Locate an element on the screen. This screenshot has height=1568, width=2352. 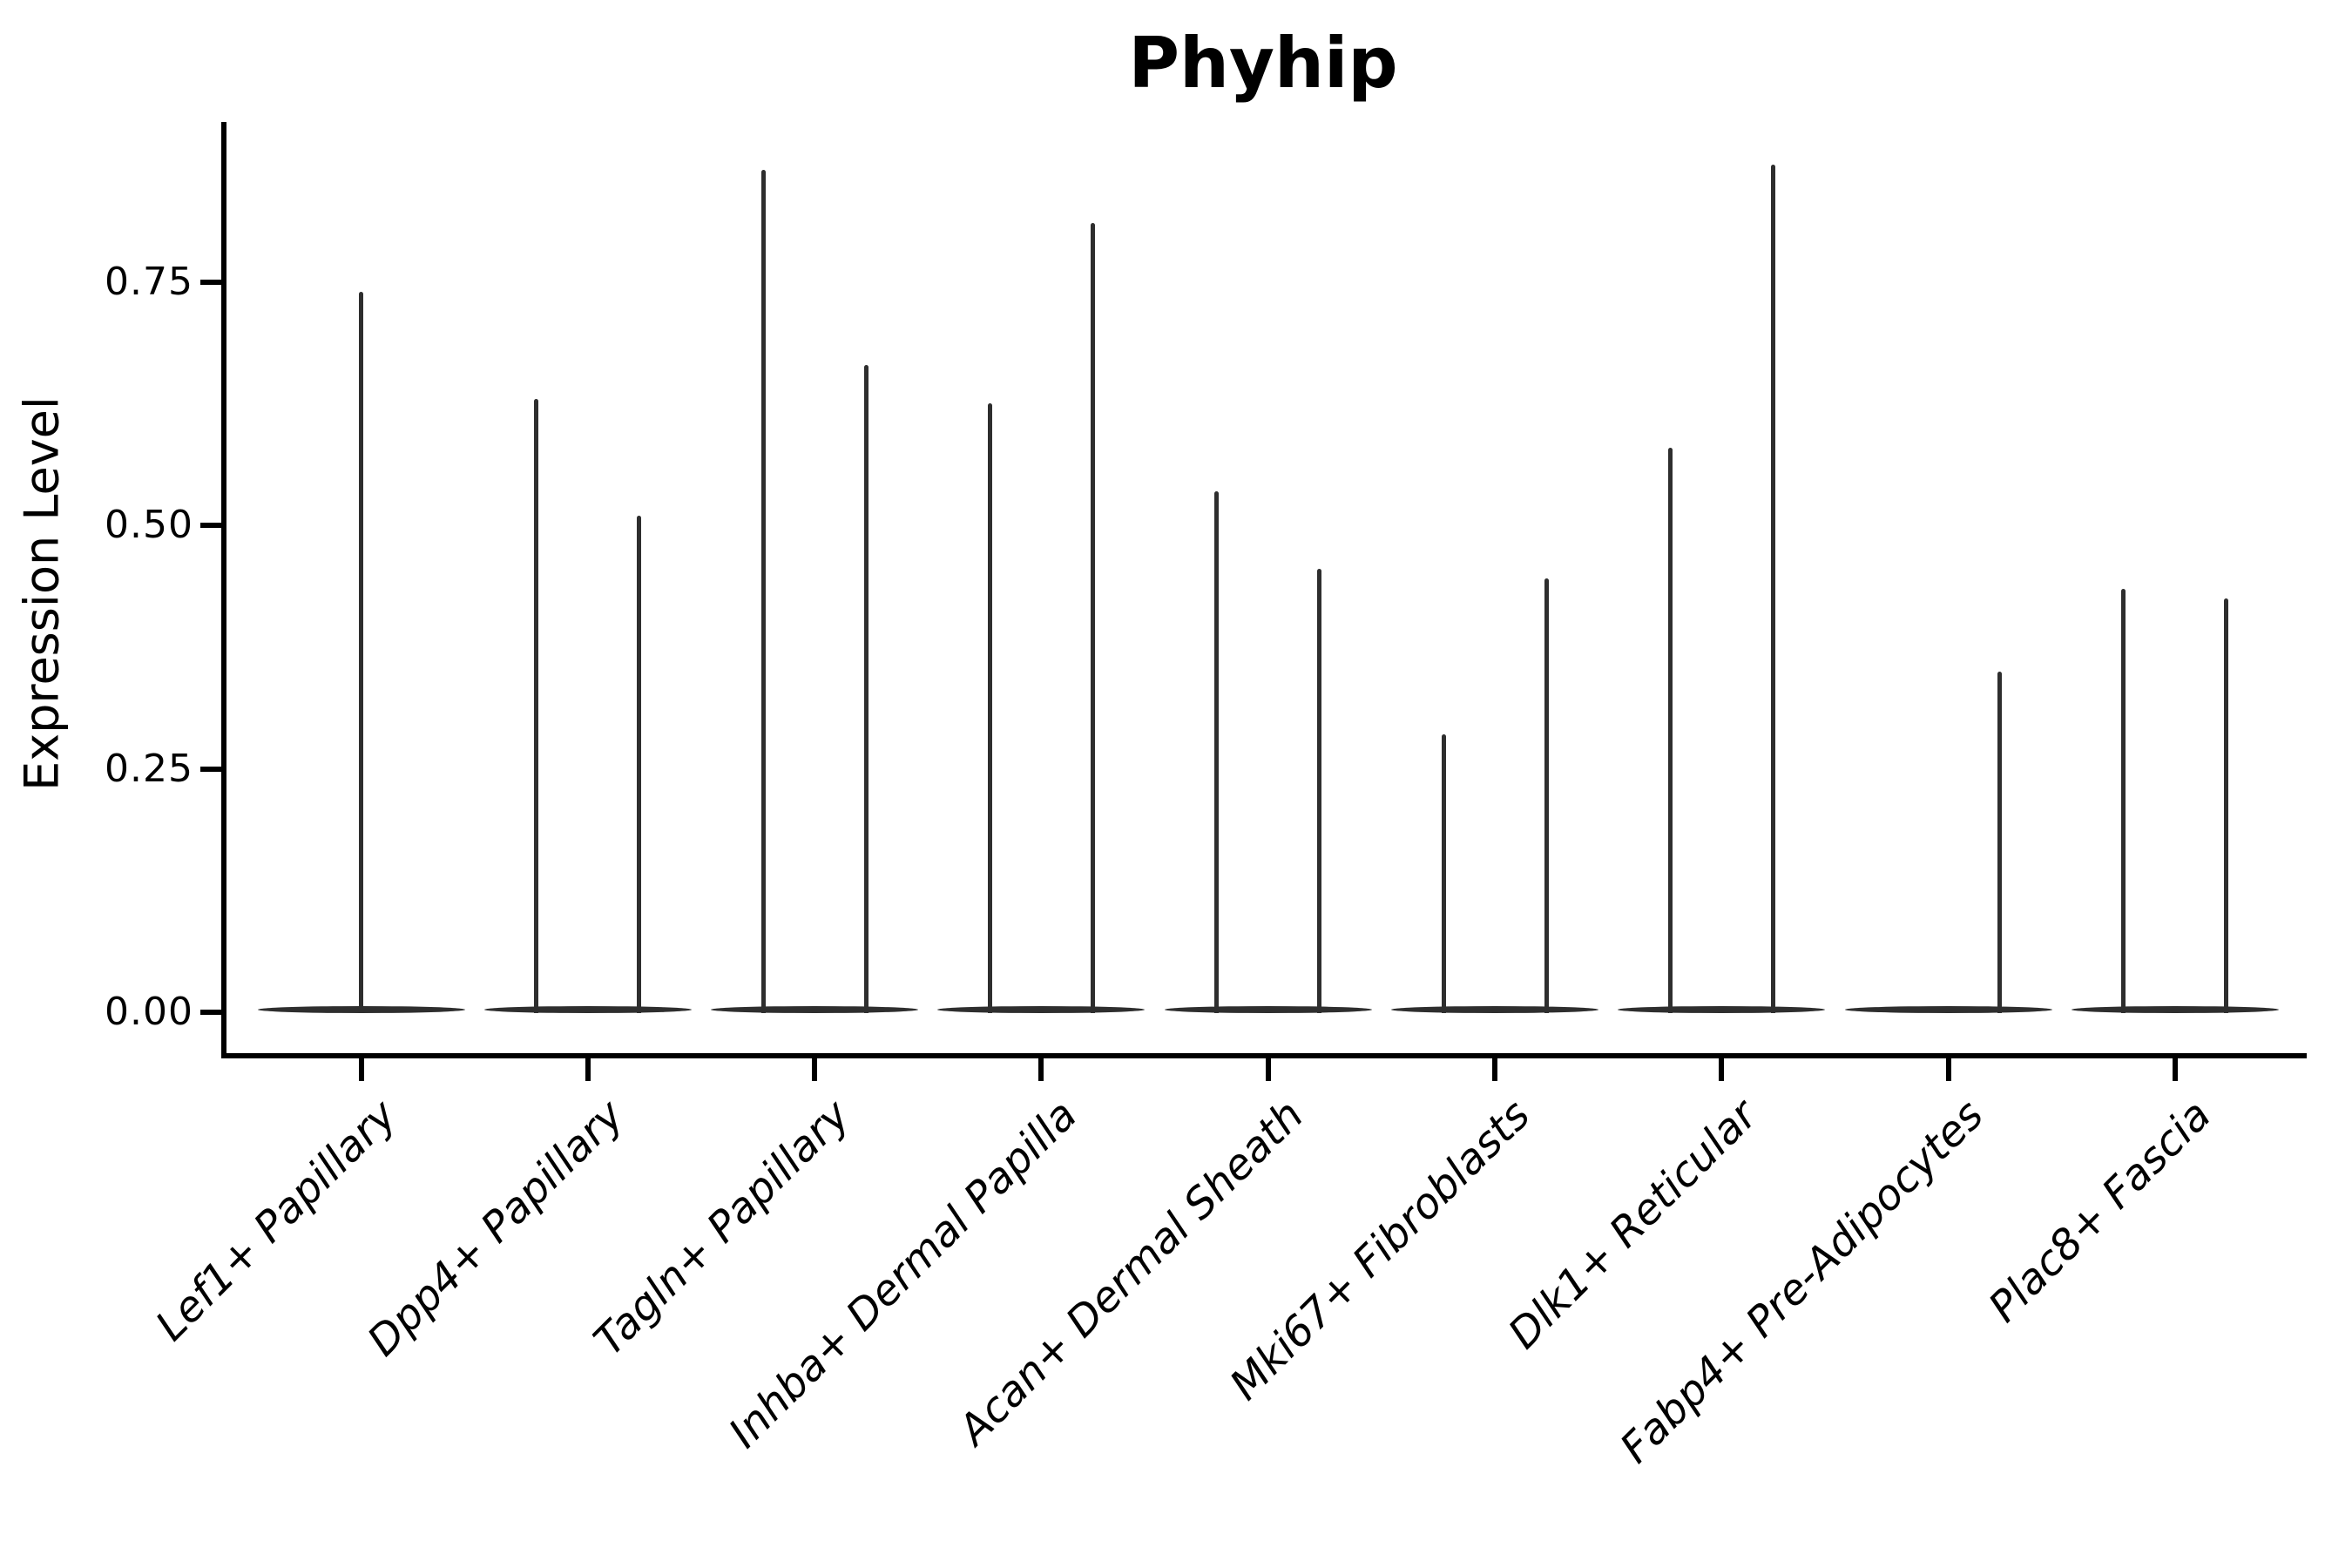
x-tick-label: Fabp4+ Pre-Adipocytes is located at coordinates (1803, 1282).